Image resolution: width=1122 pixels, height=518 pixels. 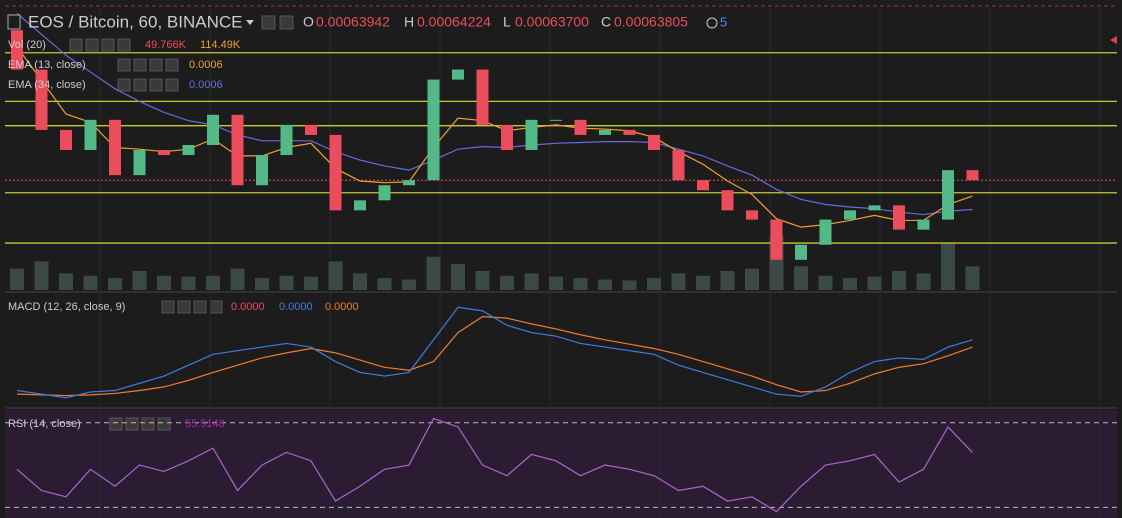 What do you see at coordinates (14, 22) in the screenshot?
I see `symbol-icon` at bounding box center [14, 22].